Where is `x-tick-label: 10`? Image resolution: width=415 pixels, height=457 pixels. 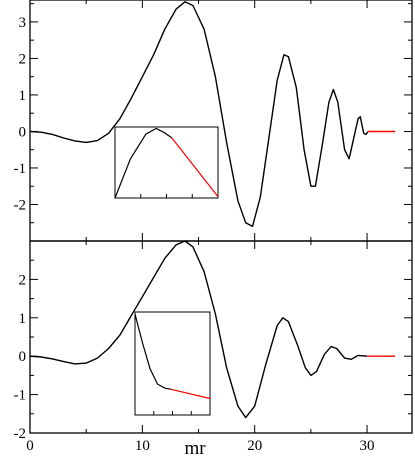 x-tick-label: 10 is located at coordinates (142, 446).